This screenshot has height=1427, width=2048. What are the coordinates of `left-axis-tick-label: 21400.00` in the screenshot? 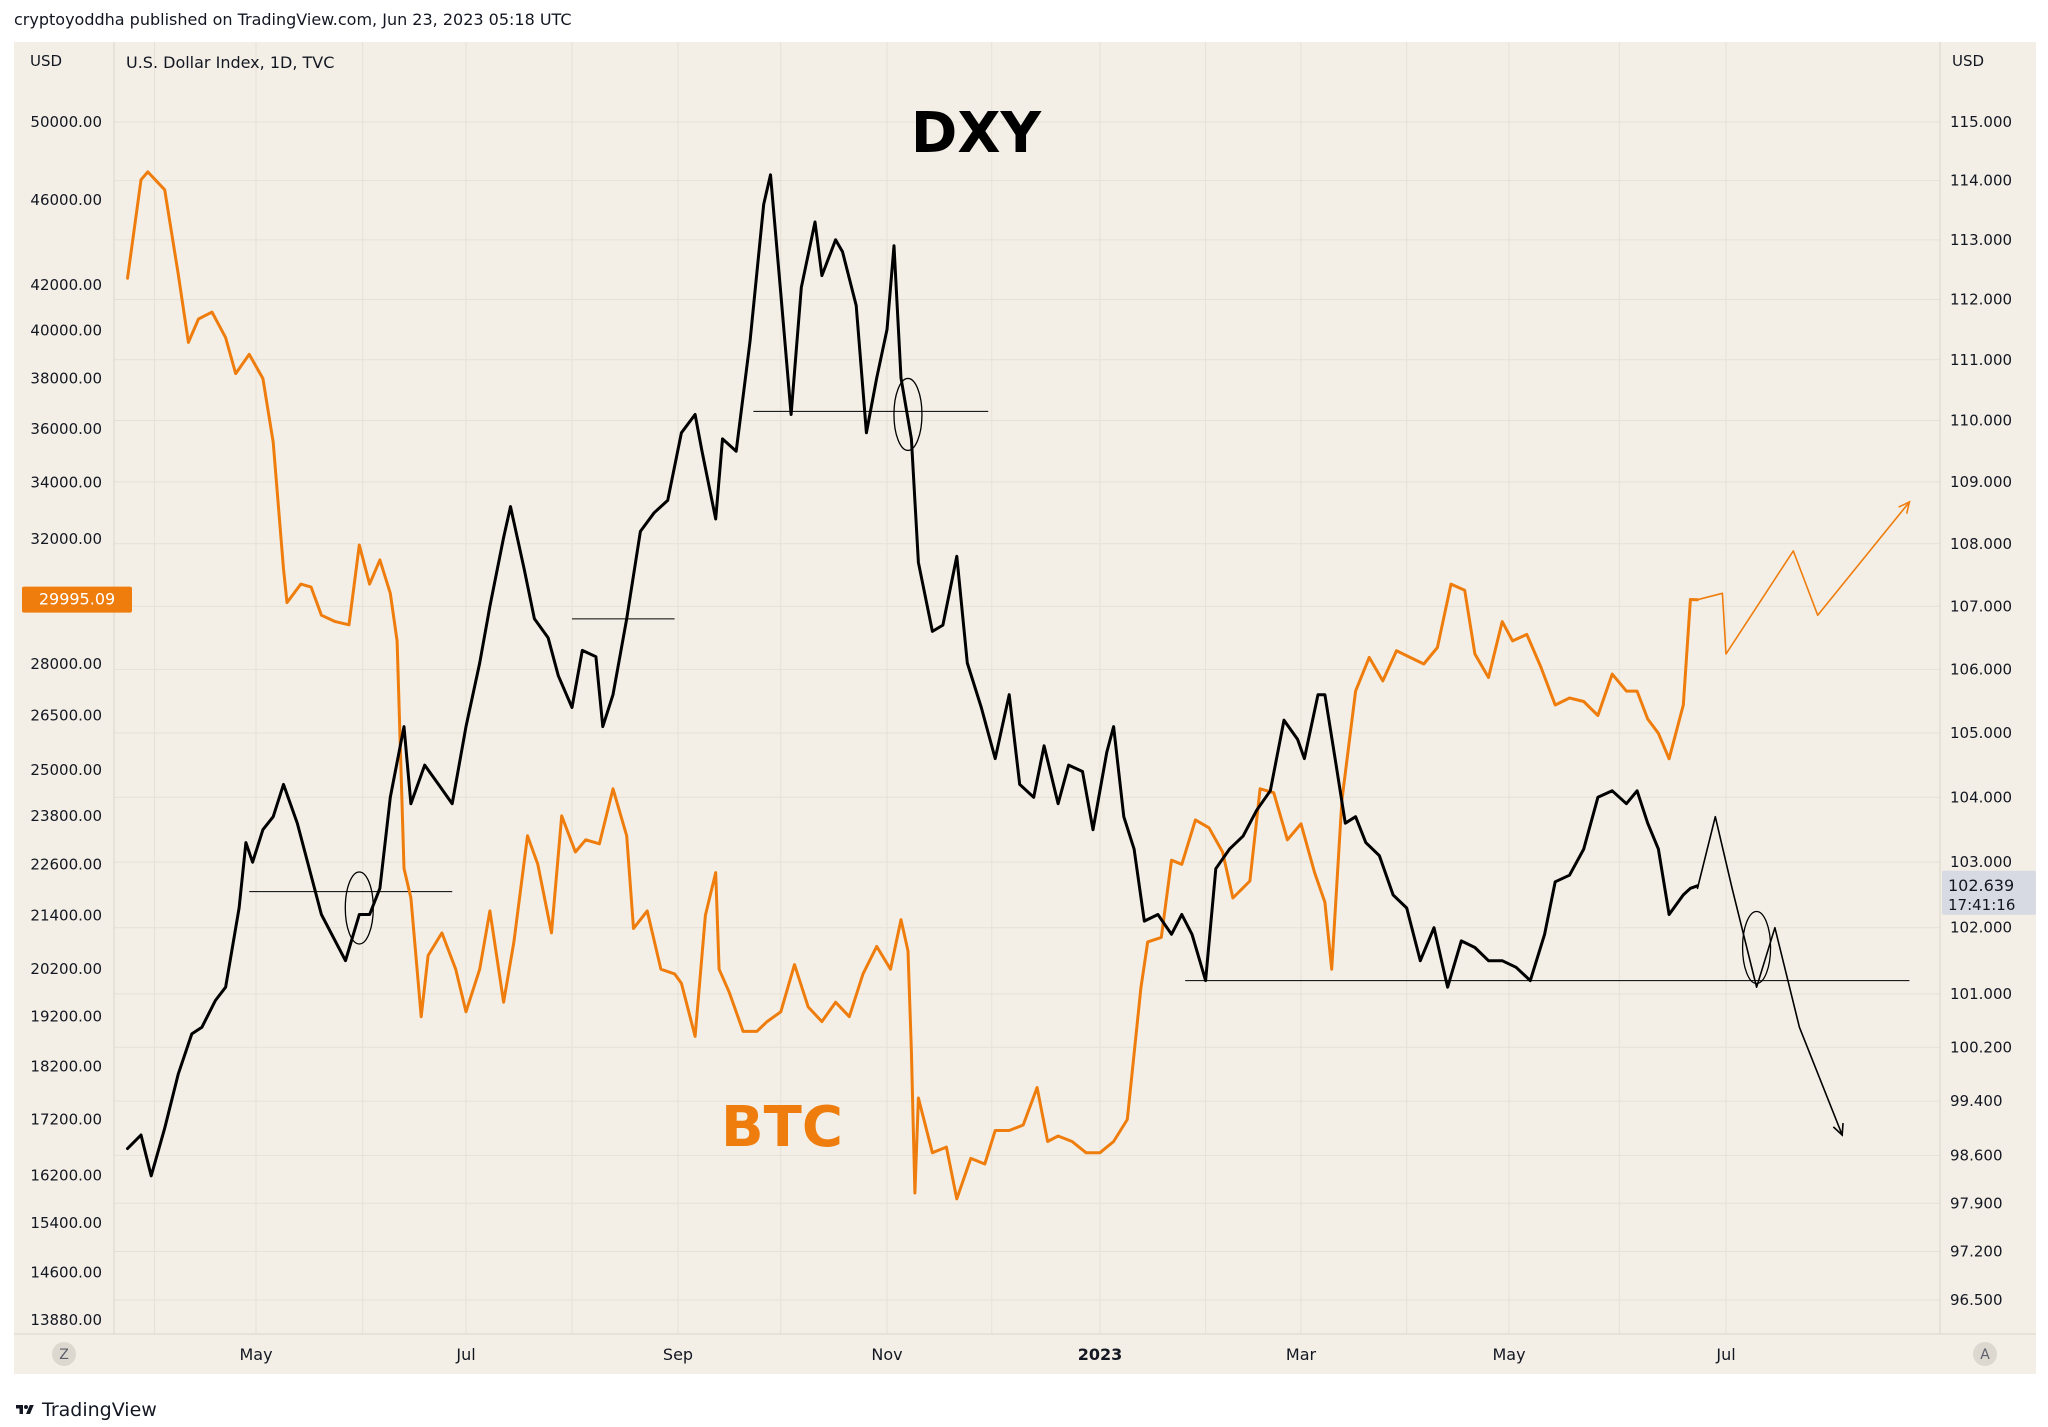 It's located at (66, 915).